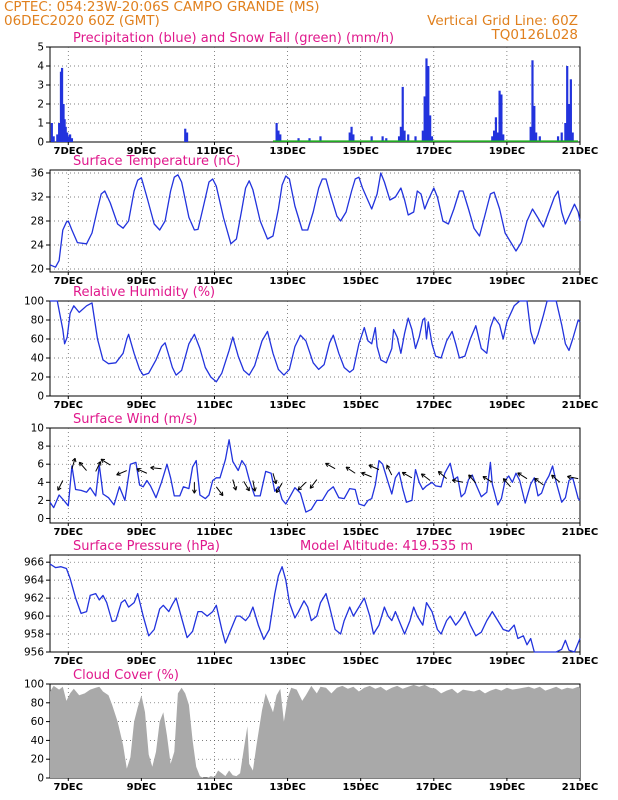 Image resolution: width=618 pixels, height=800 pixels. I want to click on y-tick-label: 960, so click(34, 617).